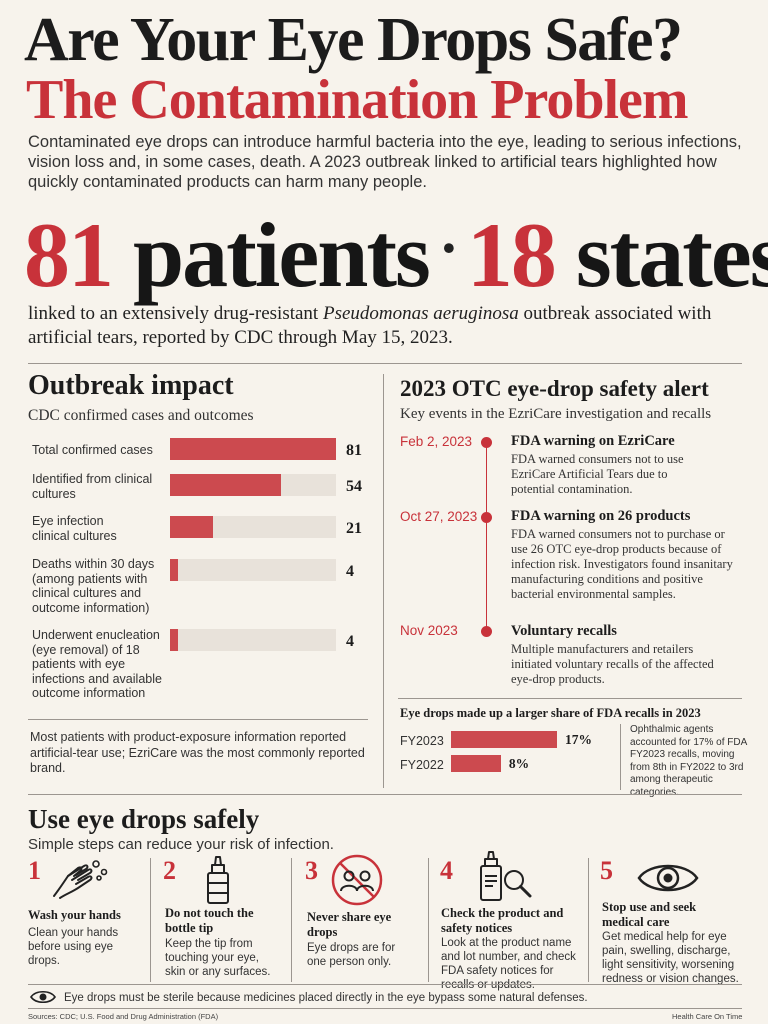  What do you see at coordinates (554, 388) in the screenshot?
I see `alert-title: 2023 OTC eye-drop safety alert` at bounding box center [554, 388].